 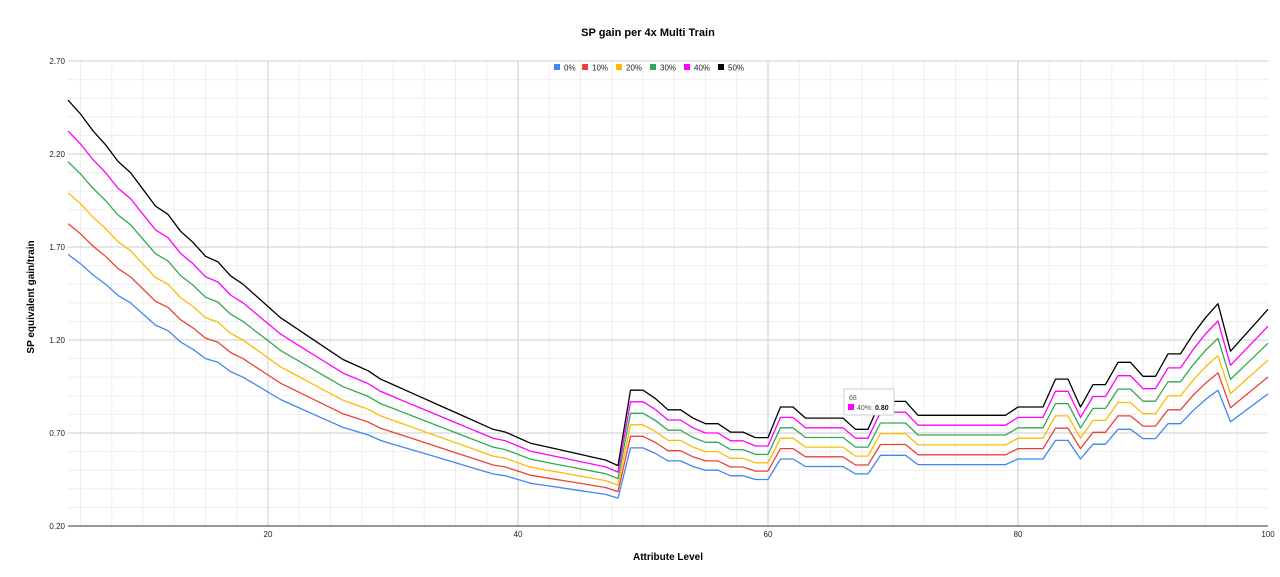 What do you see at coordinates (865, 408) in the screenshot?
I see `tooltip-series-label: 40%:` at bounding box center [865, 408].